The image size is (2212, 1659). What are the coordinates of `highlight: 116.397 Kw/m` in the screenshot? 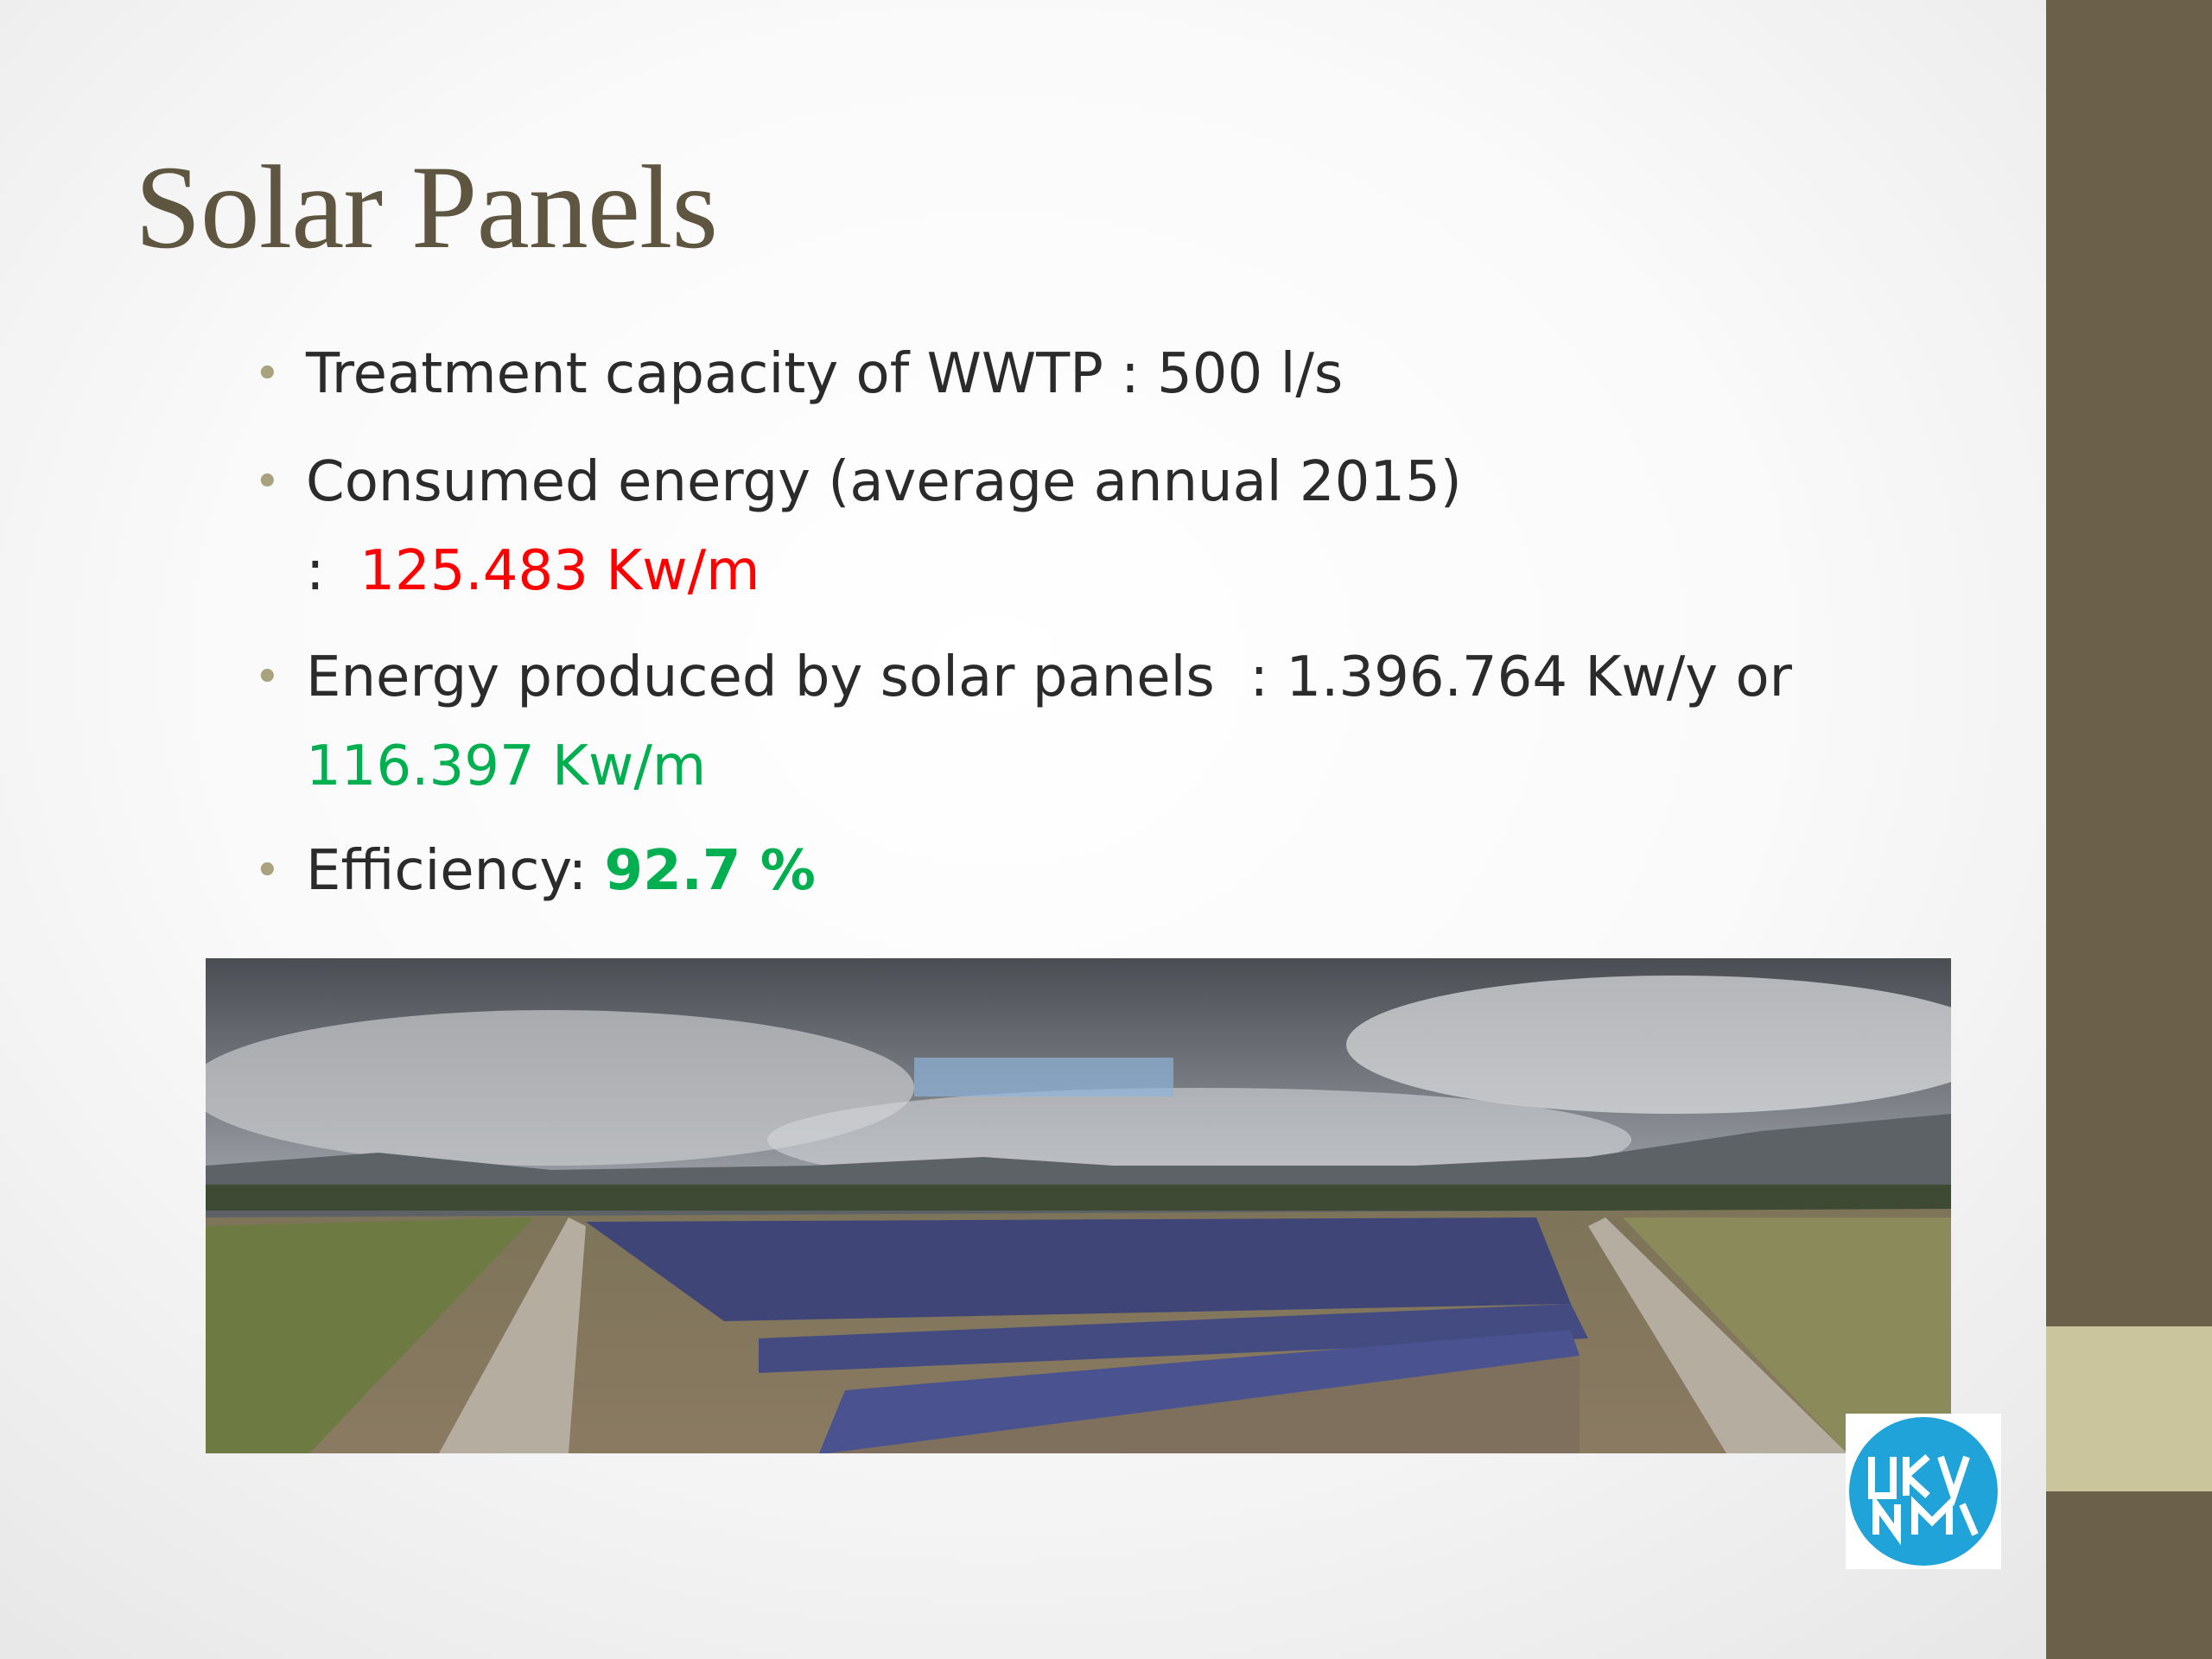 It's located at (506, 766).